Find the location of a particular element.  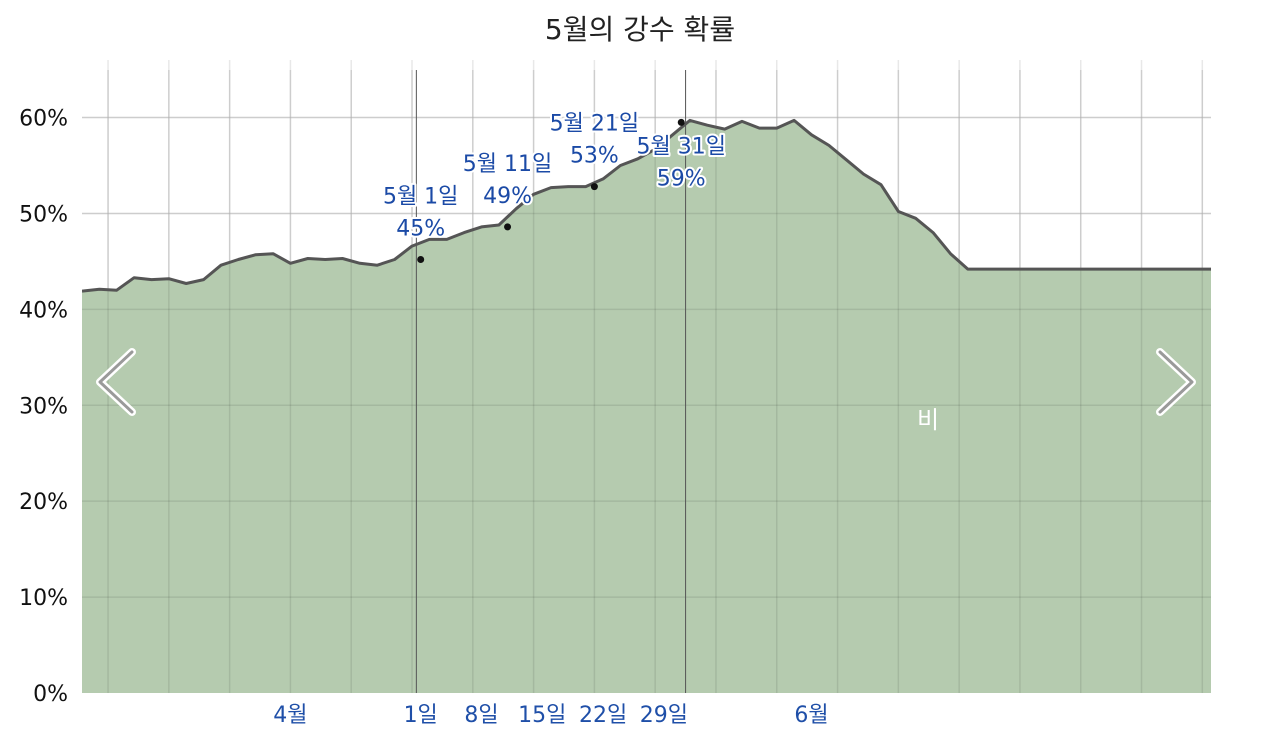

y-tick-label: 20% is located at coordinates (43, 502).